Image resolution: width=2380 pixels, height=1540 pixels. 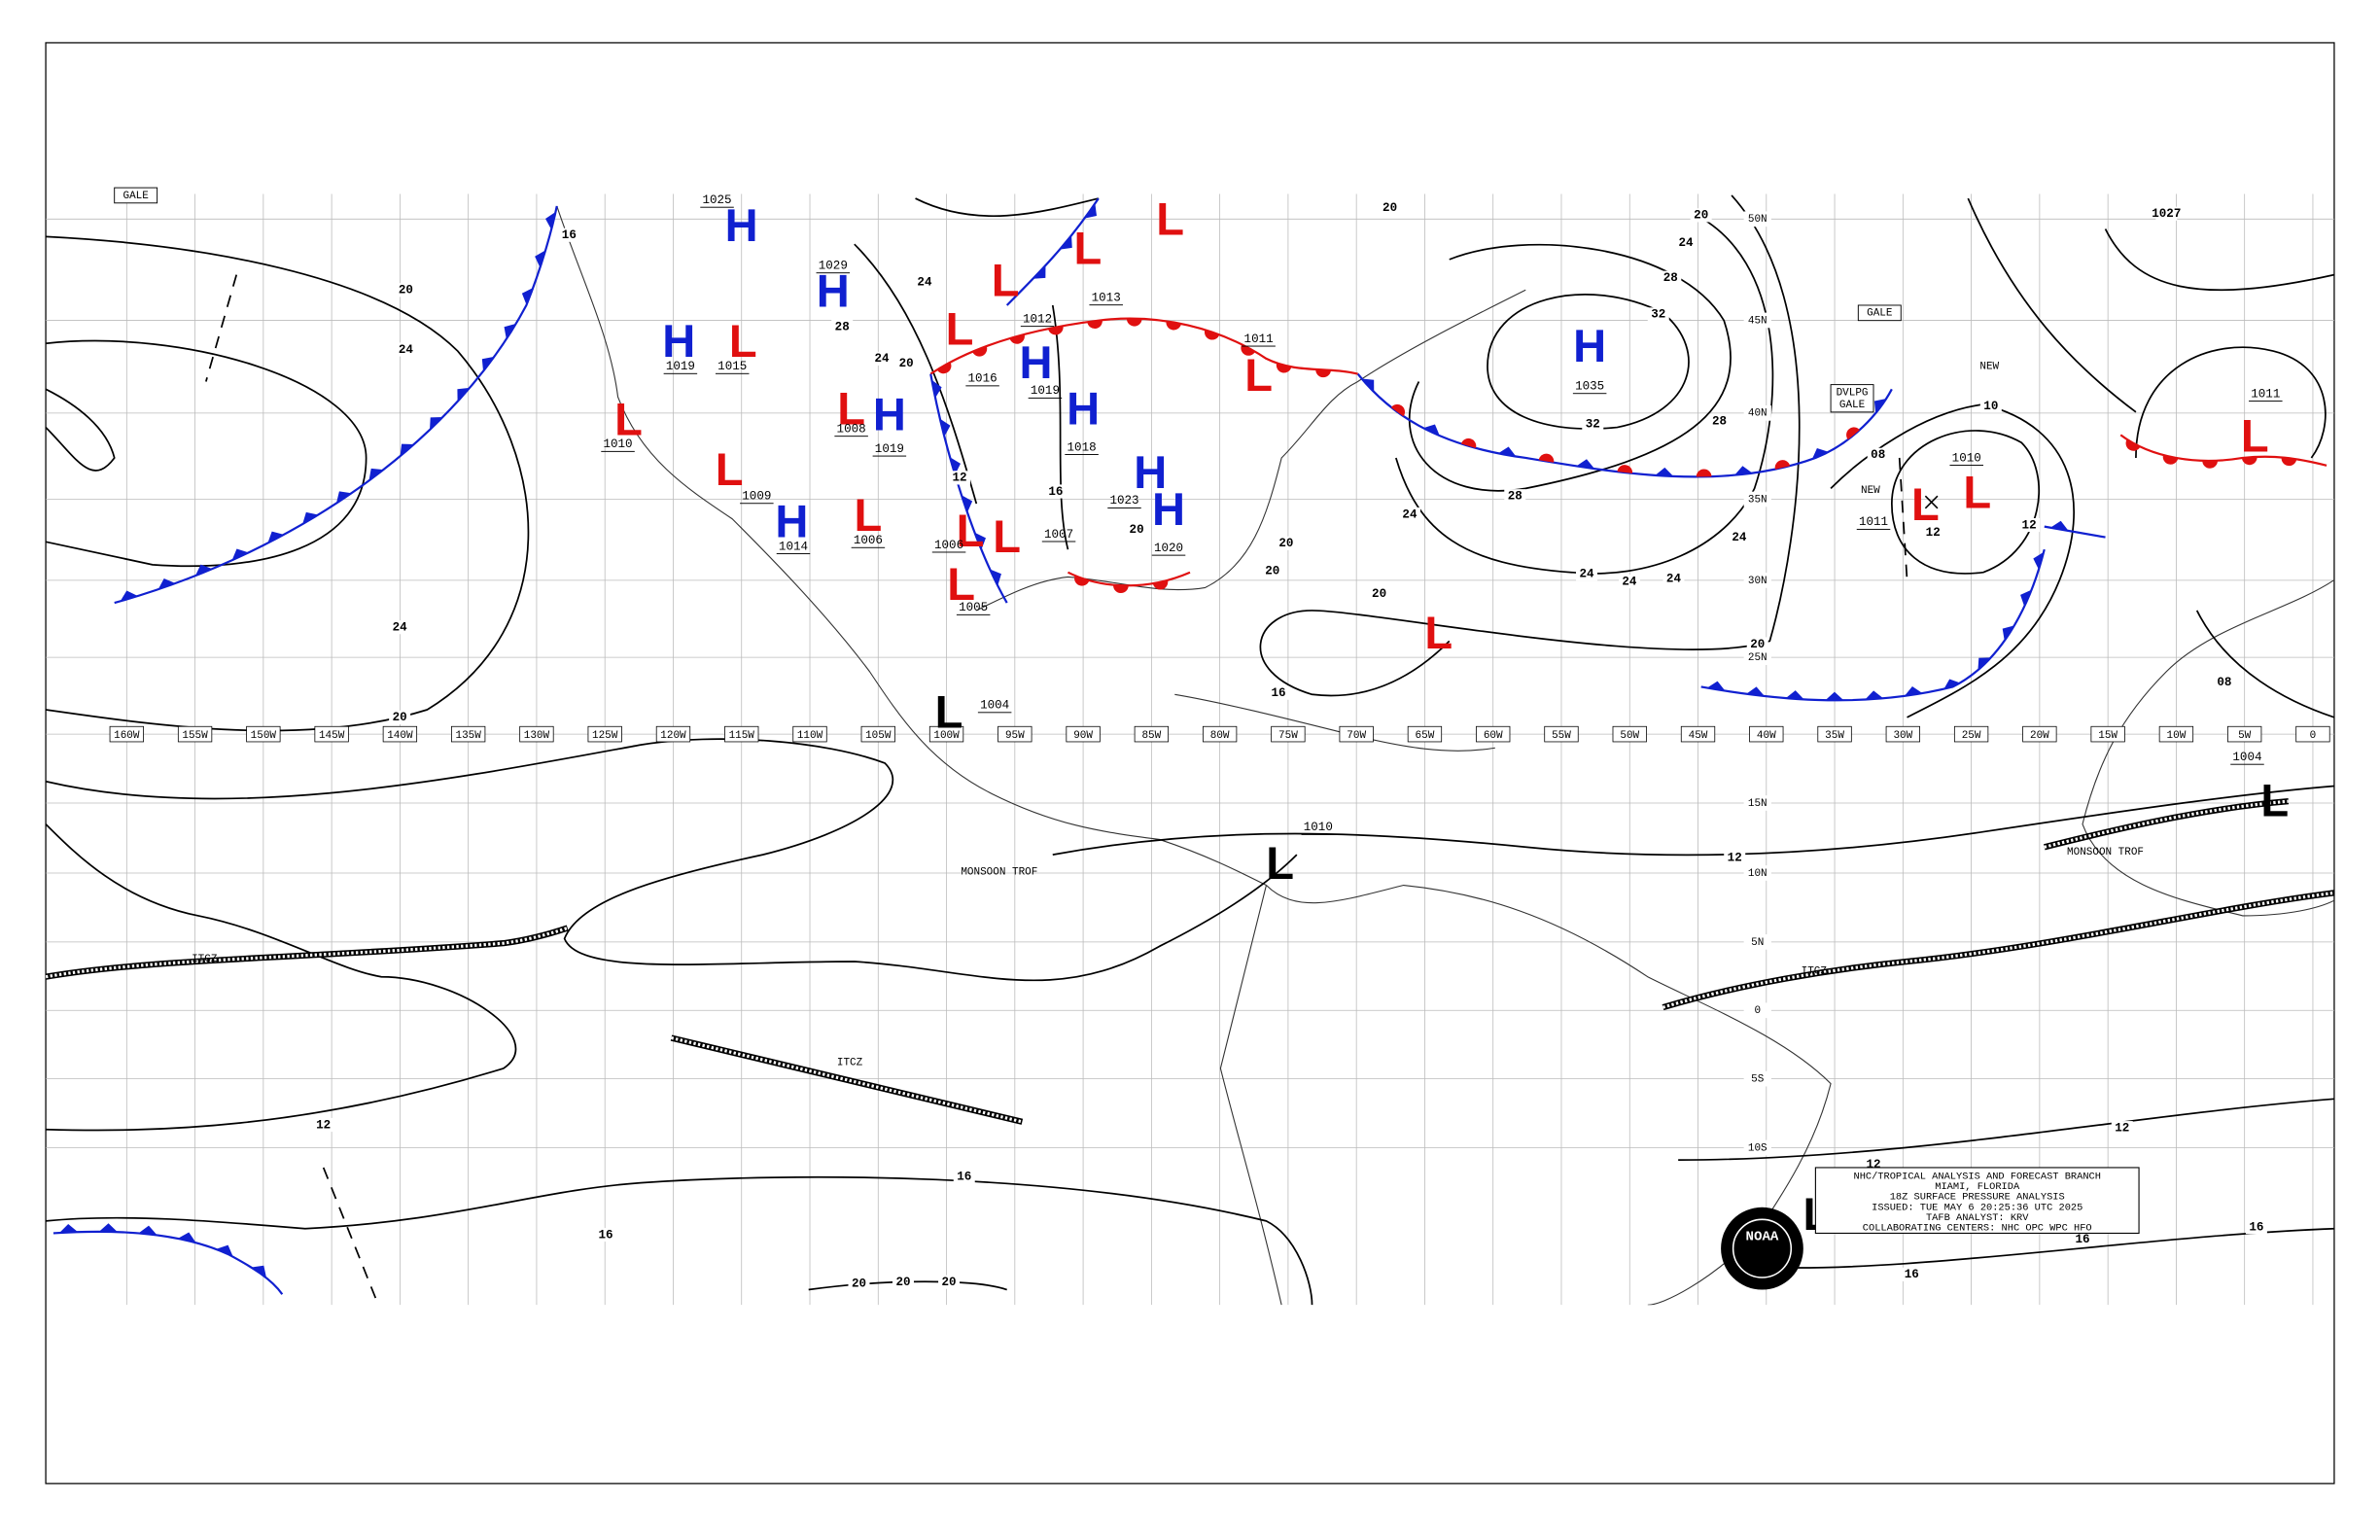 What do you see at coordinates (1873, 522) in the screenshot?
I see `pressure-value: 1011` at bounding box center [1873, 522].